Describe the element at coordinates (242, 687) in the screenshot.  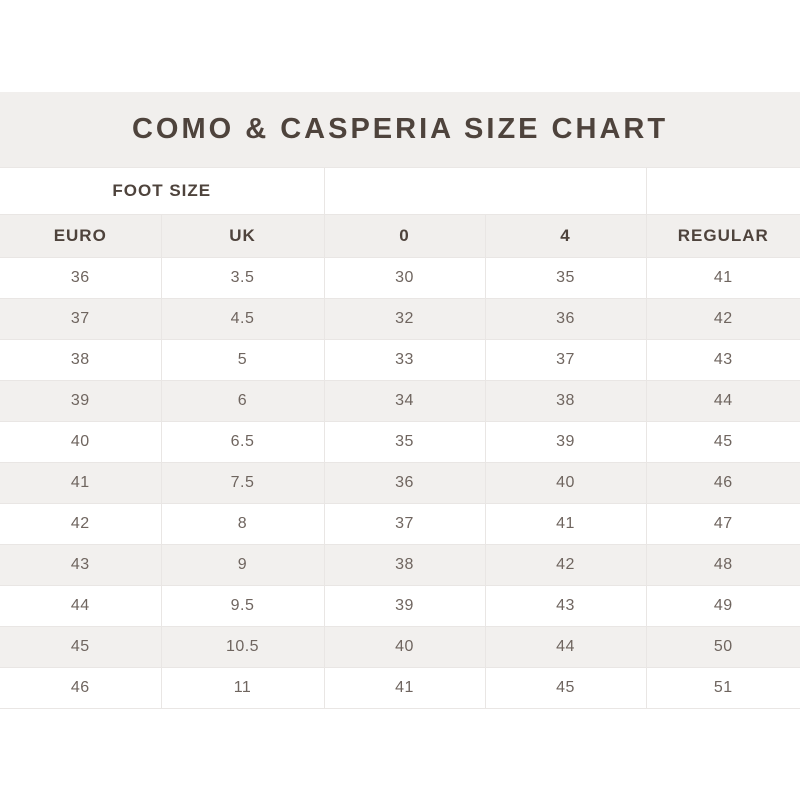
I see `table-cell: 11` at that location.